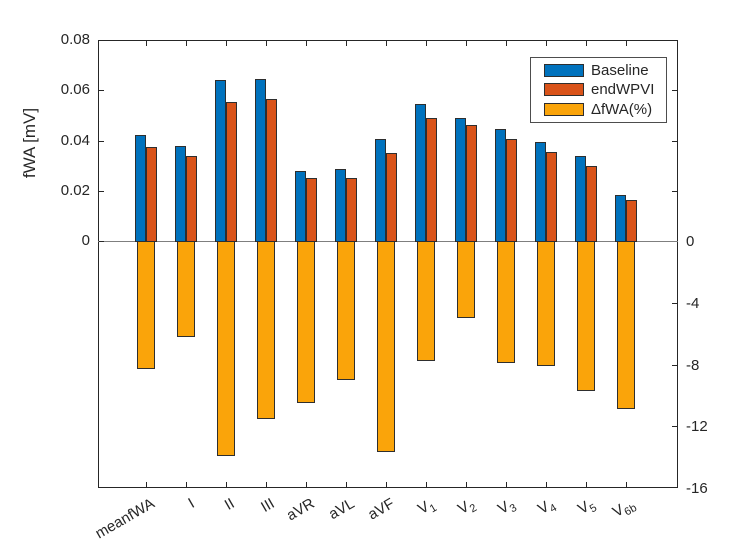  I want to click on bar-delta-fwa-V6b, so click(626, 325).